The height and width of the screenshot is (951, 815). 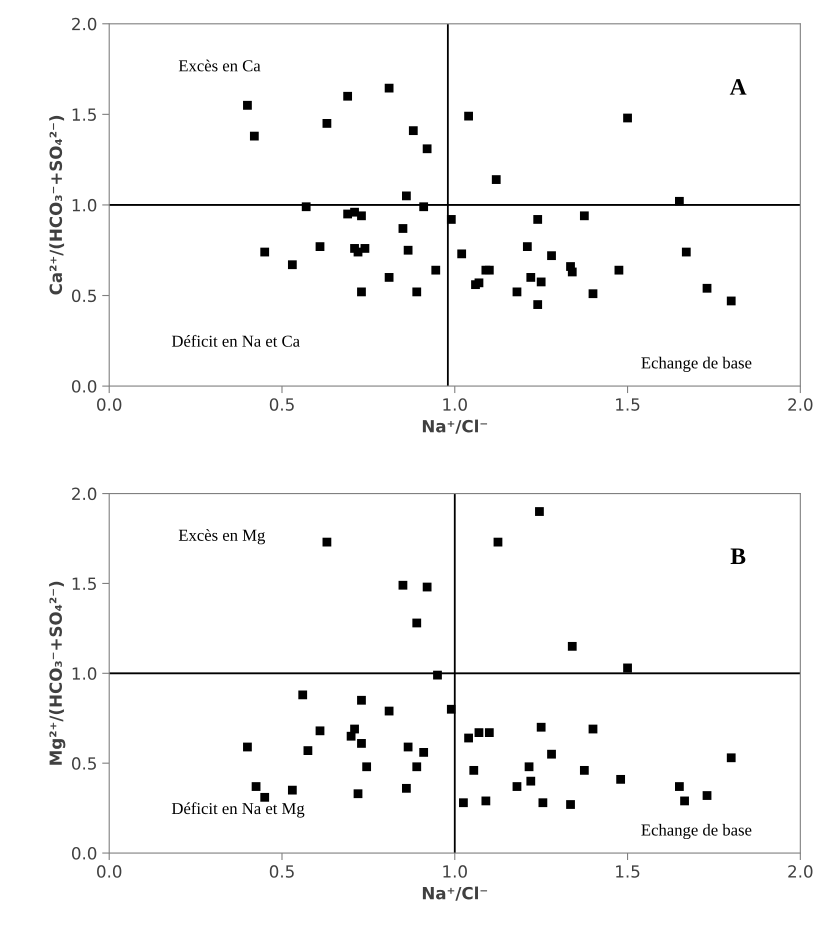 I want to click on annotation: Déficit en Na et Ca, so click(x=236, y=340).